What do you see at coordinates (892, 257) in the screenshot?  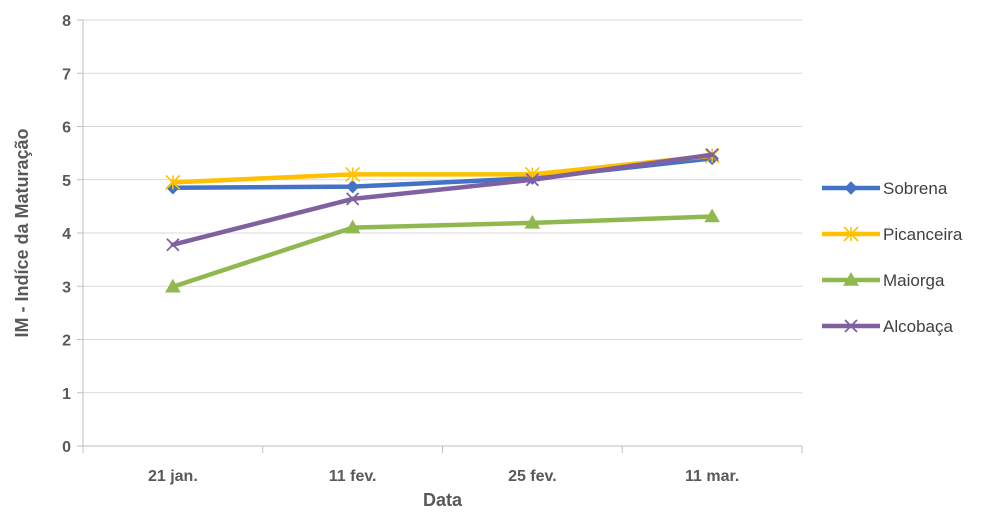 I see `legend: Sobrena Picanceira Maiorga Alcobaça` at bounding box center [892, 257].